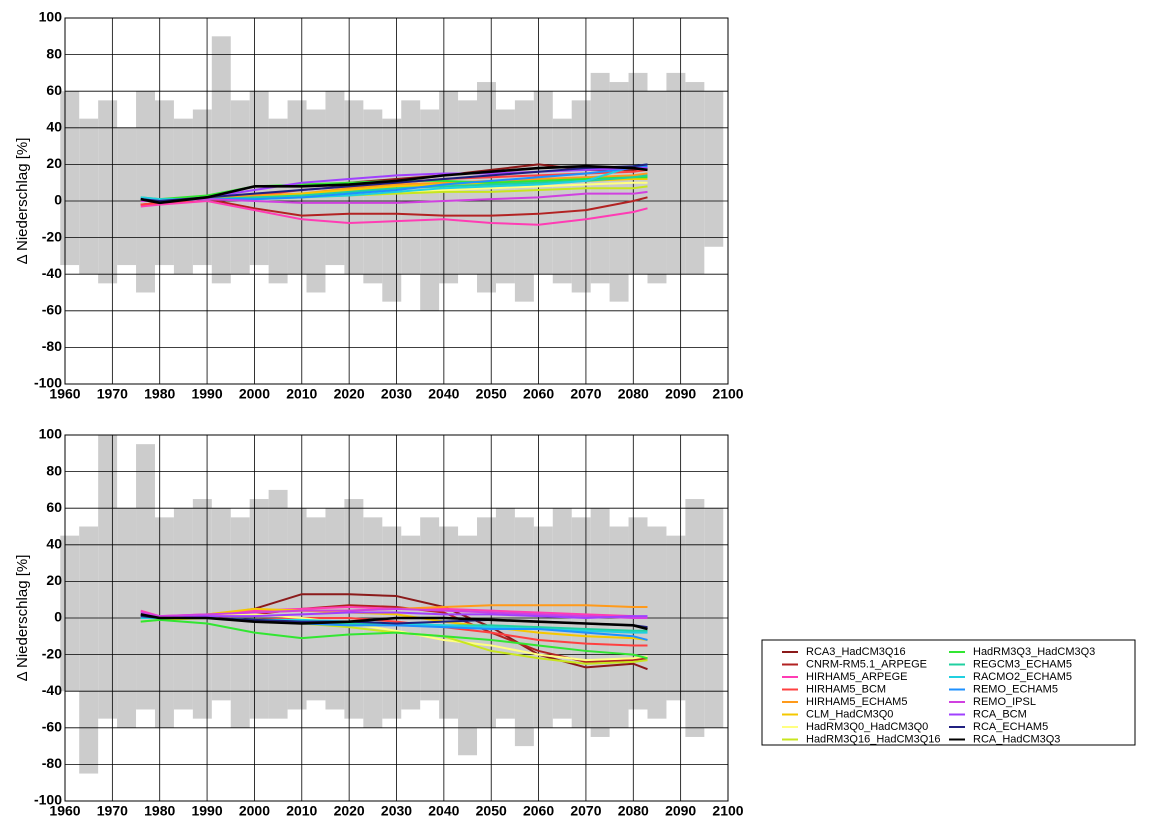 This screenshot has width=1163, height=823. Describe the element at coordinates (538, 394) in the screenshot. I see `x-tick-label: 2060` at that location.